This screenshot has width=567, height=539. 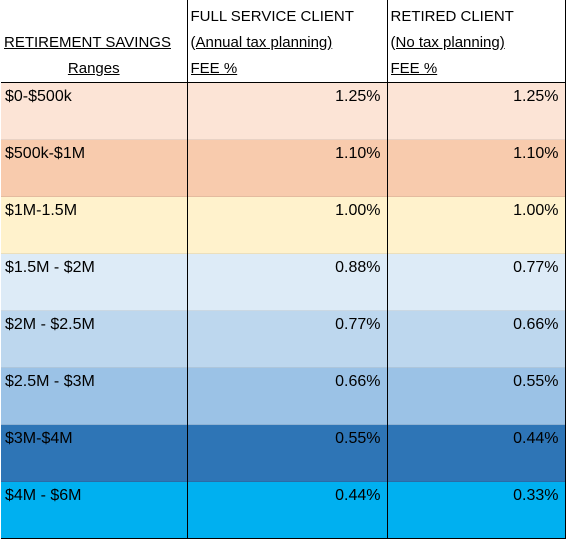 I want to click on header-col2-line3: FEE %, so click(x=214, y=68).